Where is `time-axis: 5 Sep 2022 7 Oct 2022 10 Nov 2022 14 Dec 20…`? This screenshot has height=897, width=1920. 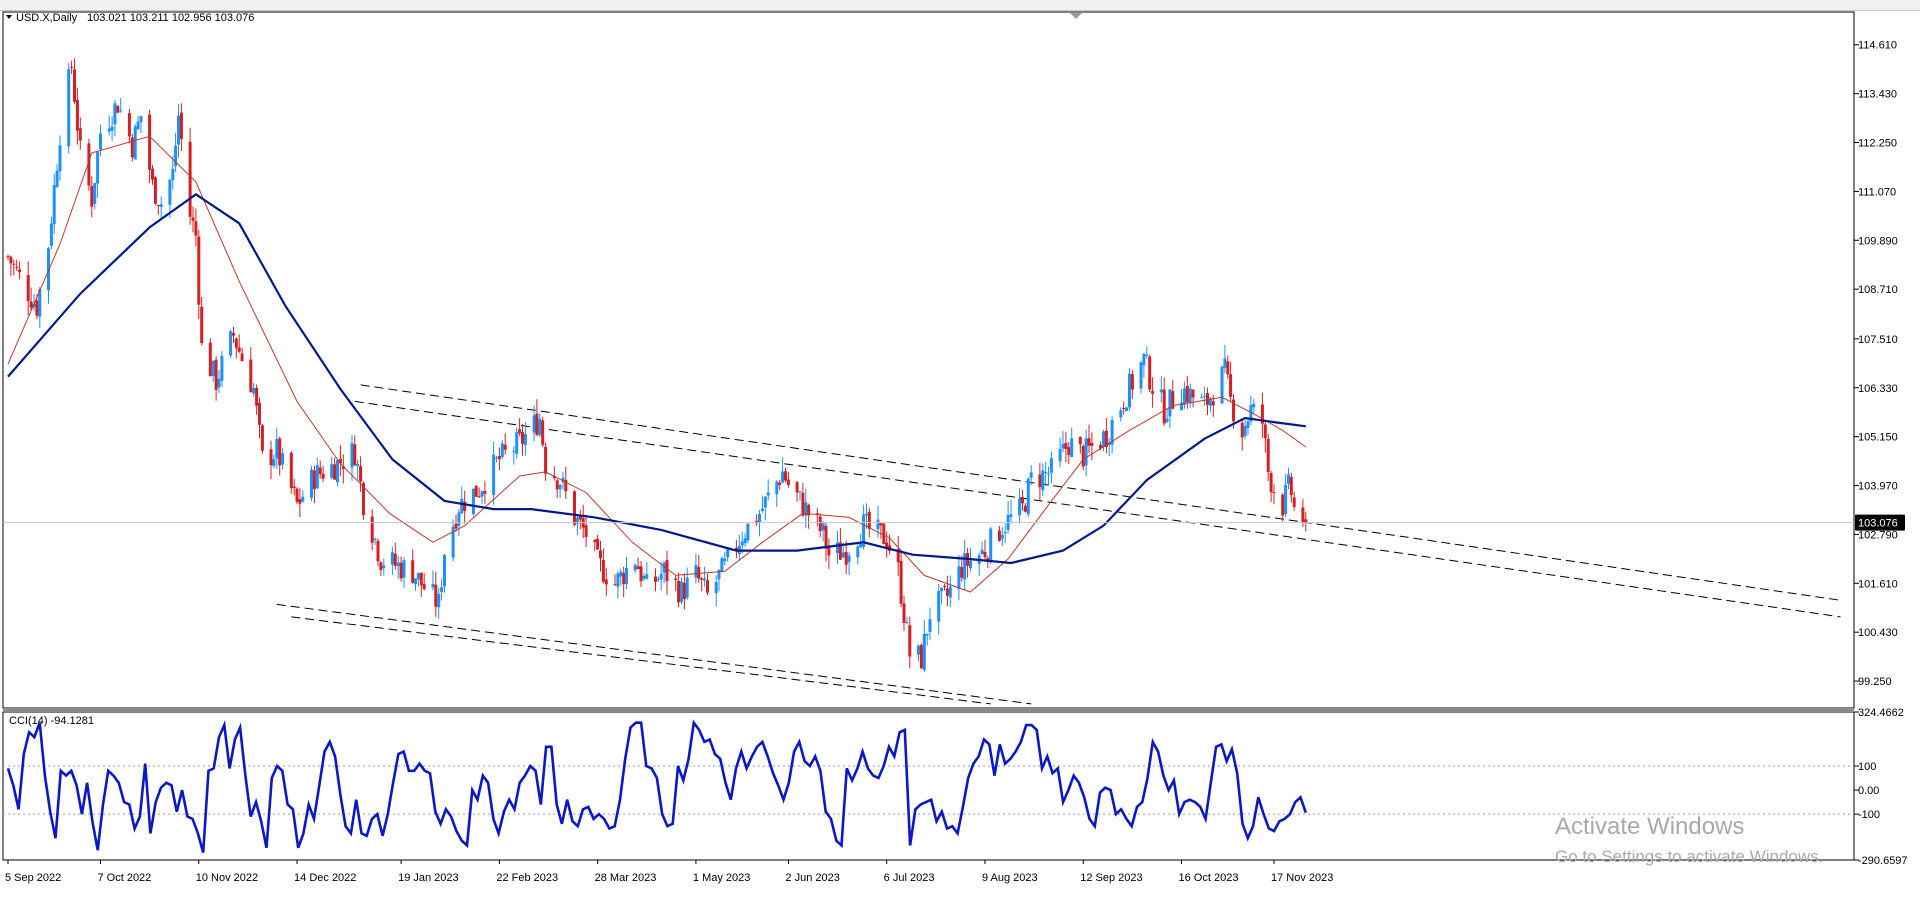
time-axis: 5 Sep 2022 7 Oct 2022 10 Nov 2022 14 Dec 20… is located at coordinates (669, 872).